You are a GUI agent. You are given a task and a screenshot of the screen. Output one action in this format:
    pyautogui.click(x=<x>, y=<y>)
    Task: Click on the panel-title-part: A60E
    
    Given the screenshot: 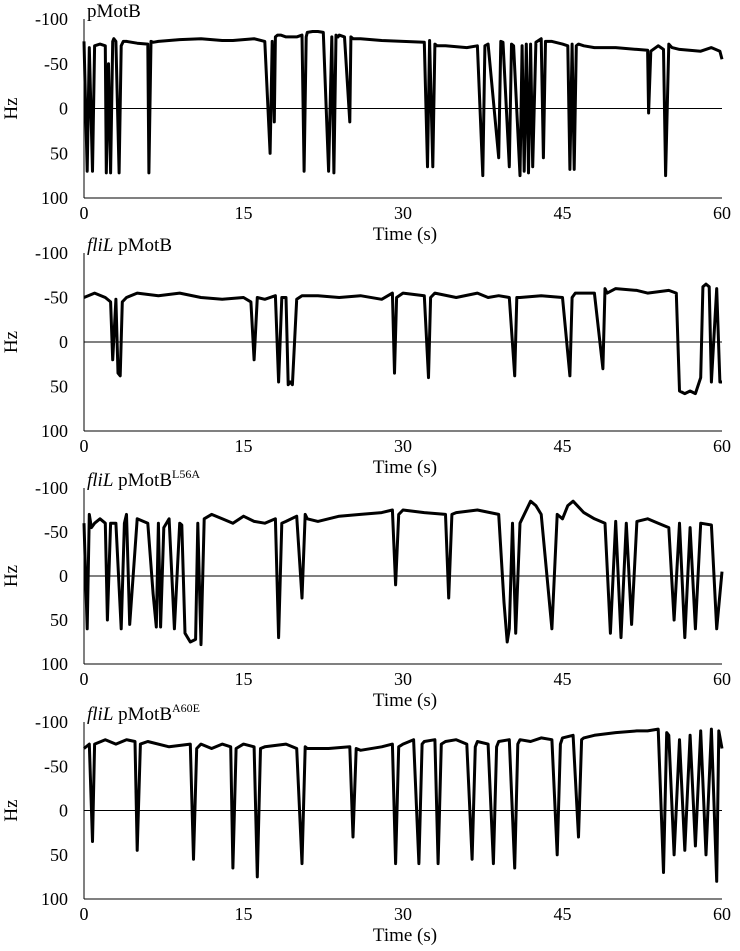 What is the action you would take?
    pyautogui.click(x=186, y=708)
    